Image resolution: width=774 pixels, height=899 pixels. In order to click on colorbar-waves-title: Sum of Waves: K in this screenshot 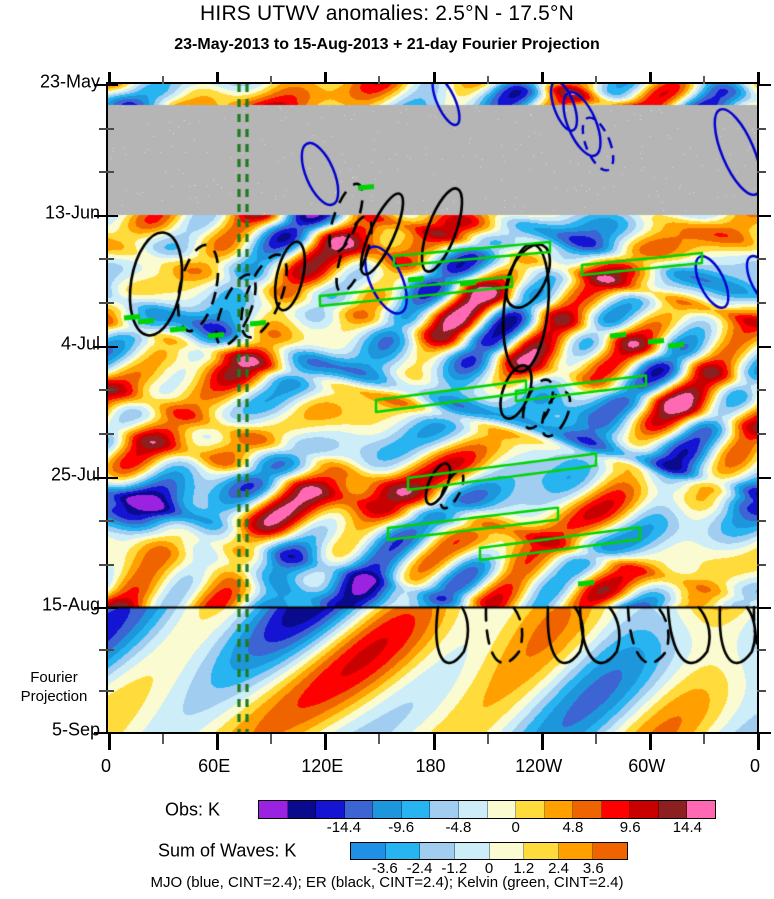, I will do `click(227, 850)`.